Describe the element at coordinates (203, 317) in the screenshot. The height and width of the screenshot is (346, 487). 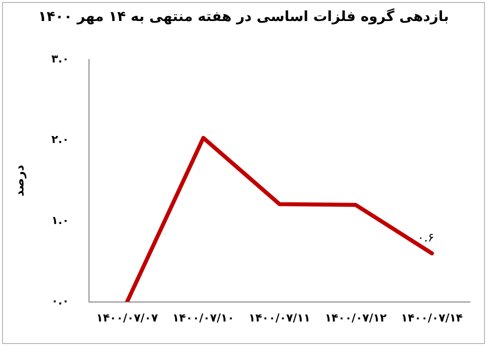
I see `x-tick-label: ۱۴۰۰/۰۷/۱۰` at that location.